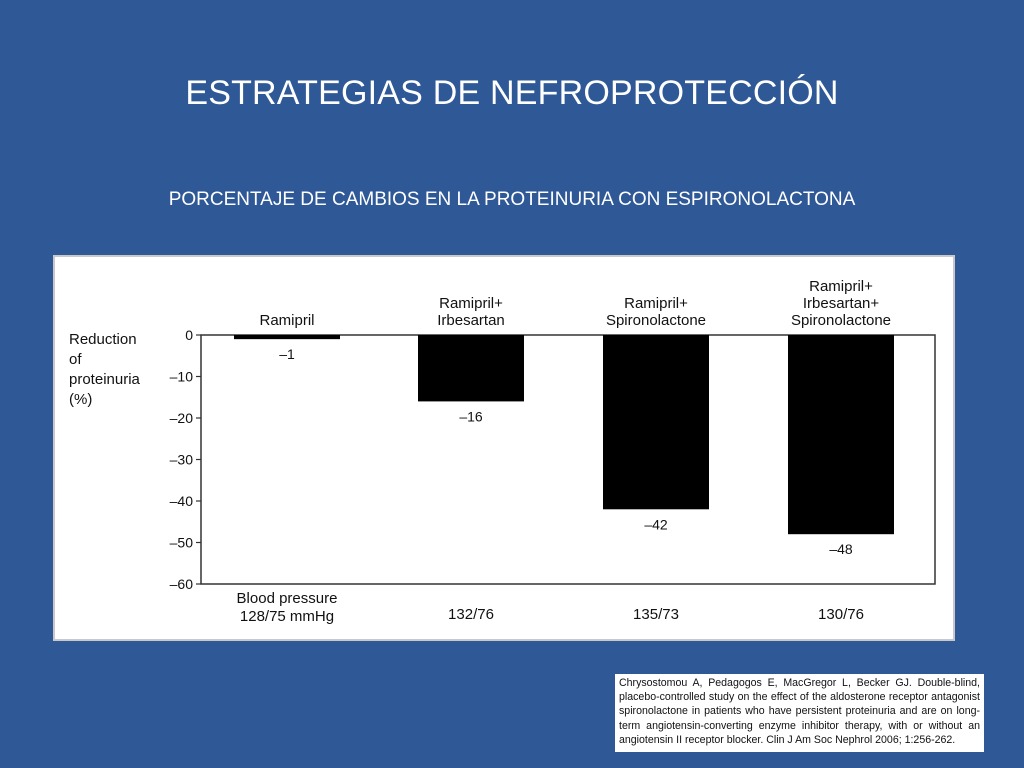 Image resolution: width=1024 pixels, height=768 pixels. Describe the element at coordinates (182, 460) in the screenshot. I see `y-tick-label: –30` at that location.